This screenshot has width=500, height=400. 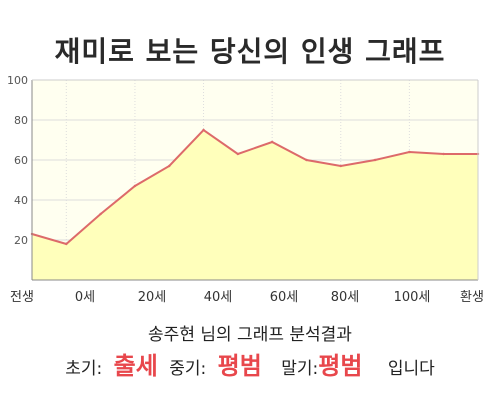 What do you see at coordinates (22, 297) in the screenshot?
I see `x-tick-label-0: 전생` at bounding box center [22, 297].